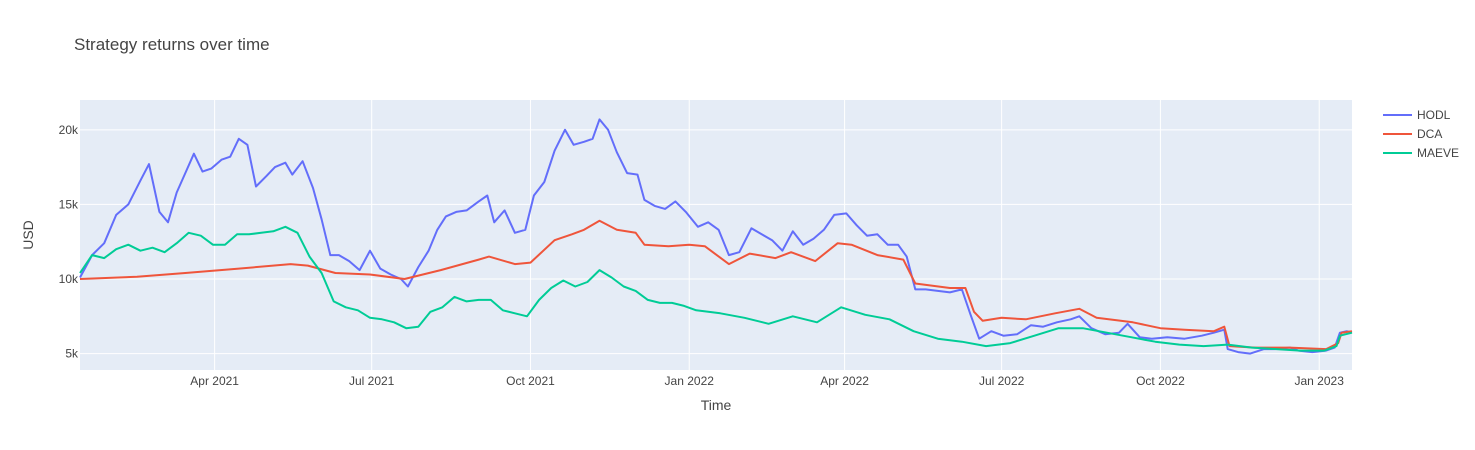  Describe the element at coordinates (1434, 115) in the screenshot. I see `legend-label: HODL` at that location.